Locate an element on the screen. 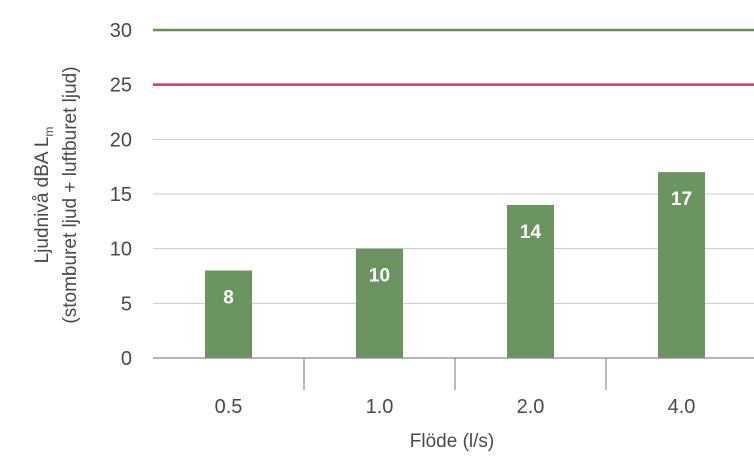 Image resolution: width=754 pixels, height=456 pixels. bar-1.0 is located at coordinates (379, 303).